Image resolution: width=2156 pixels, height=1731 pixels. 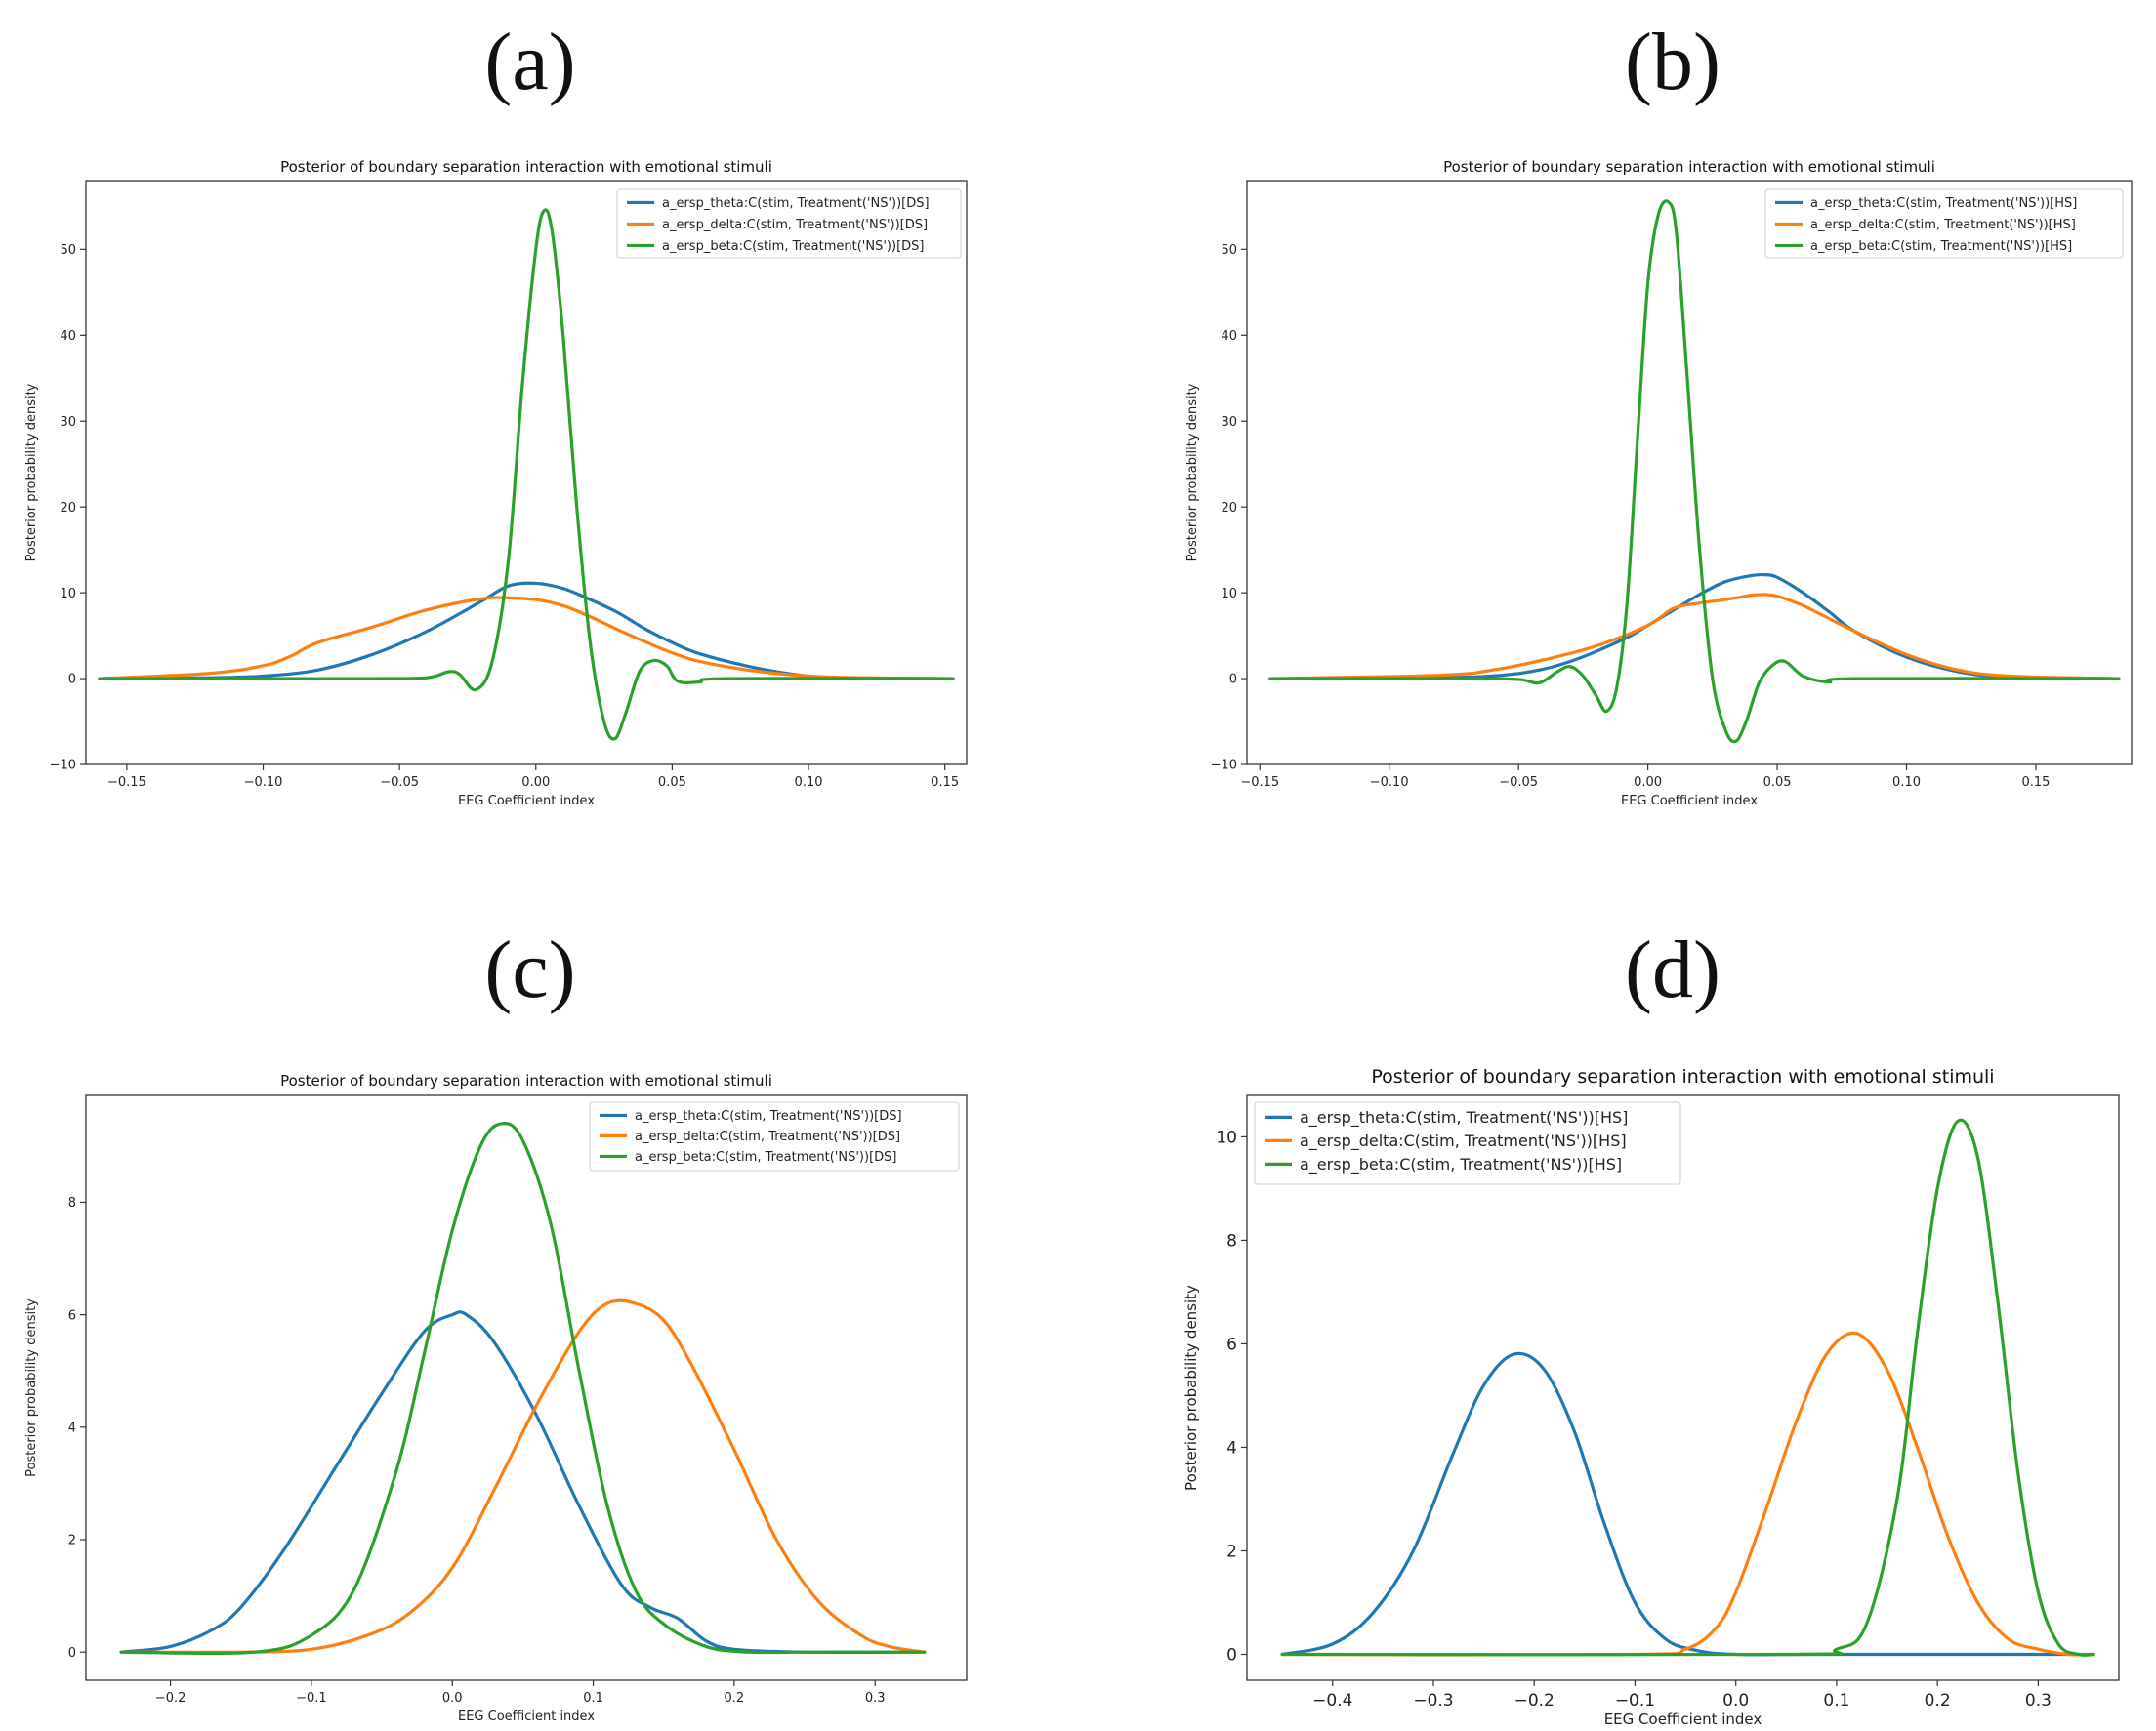 What do you see at coordinates (1906, 782) in the screenshot?
I see `x-tick-label: 0.10` at bounding box center [1906, 782].